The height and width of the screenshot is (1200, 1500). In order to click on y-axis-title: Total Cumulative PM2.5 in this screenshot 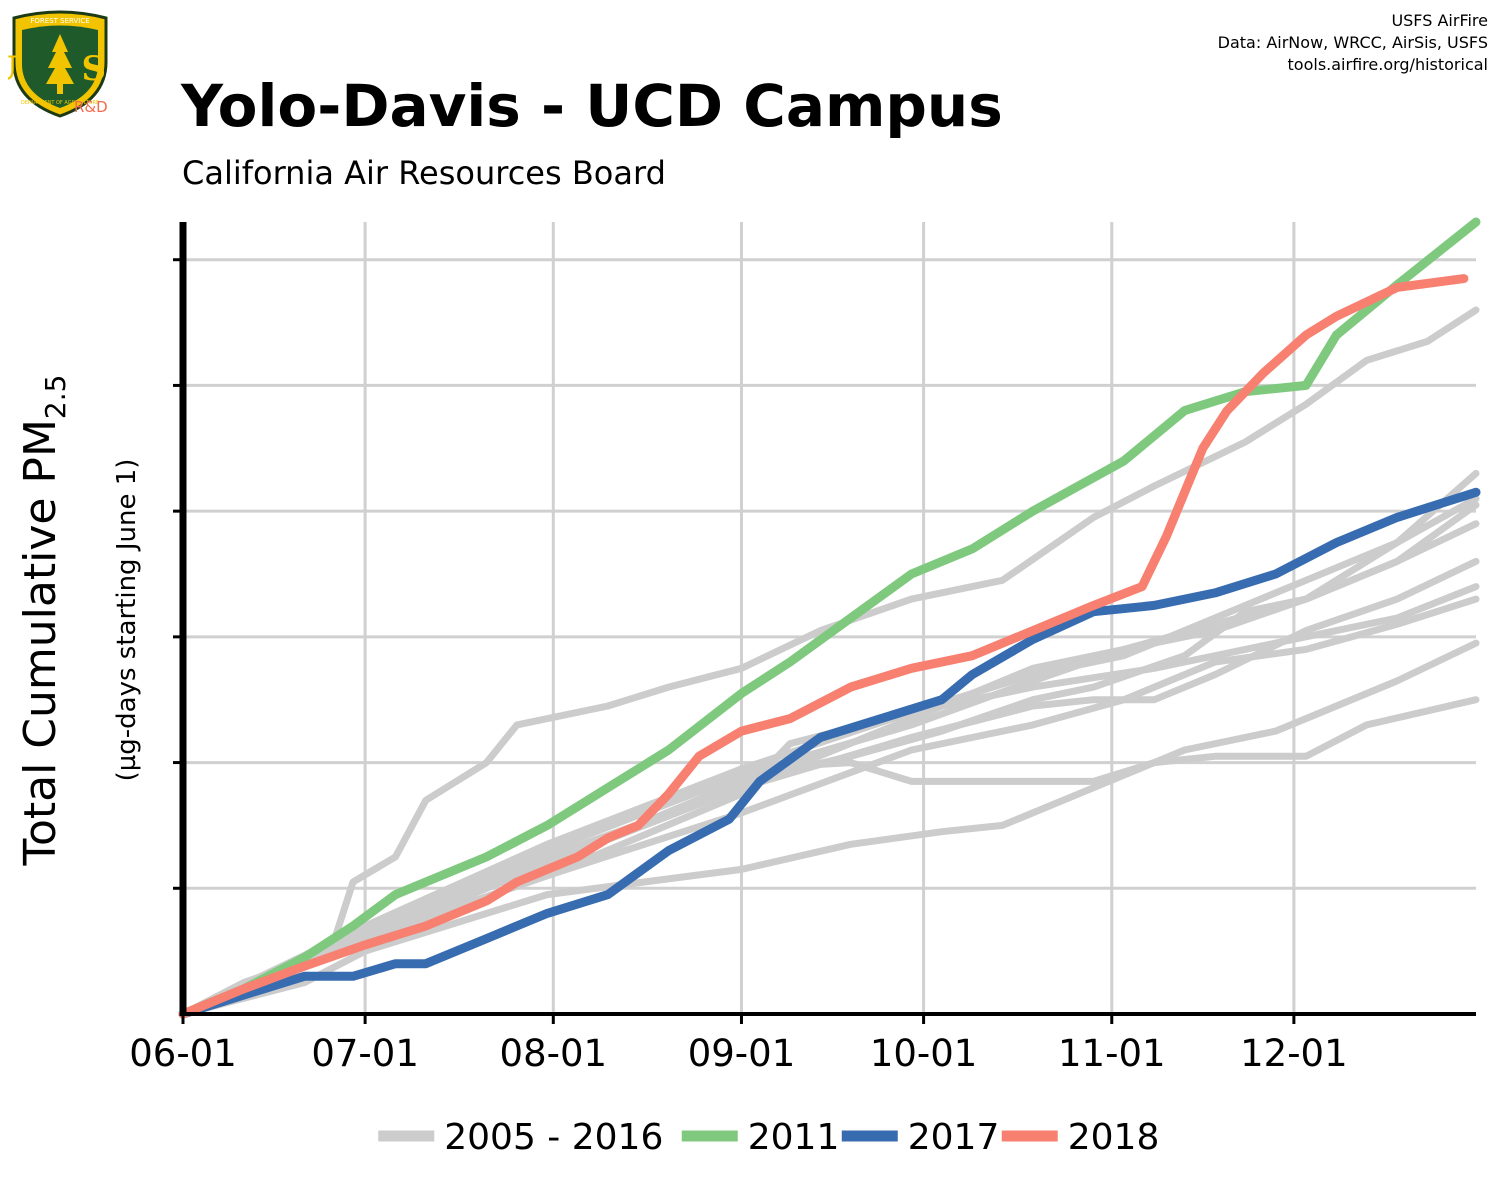, I will do `click(43, 621)`.